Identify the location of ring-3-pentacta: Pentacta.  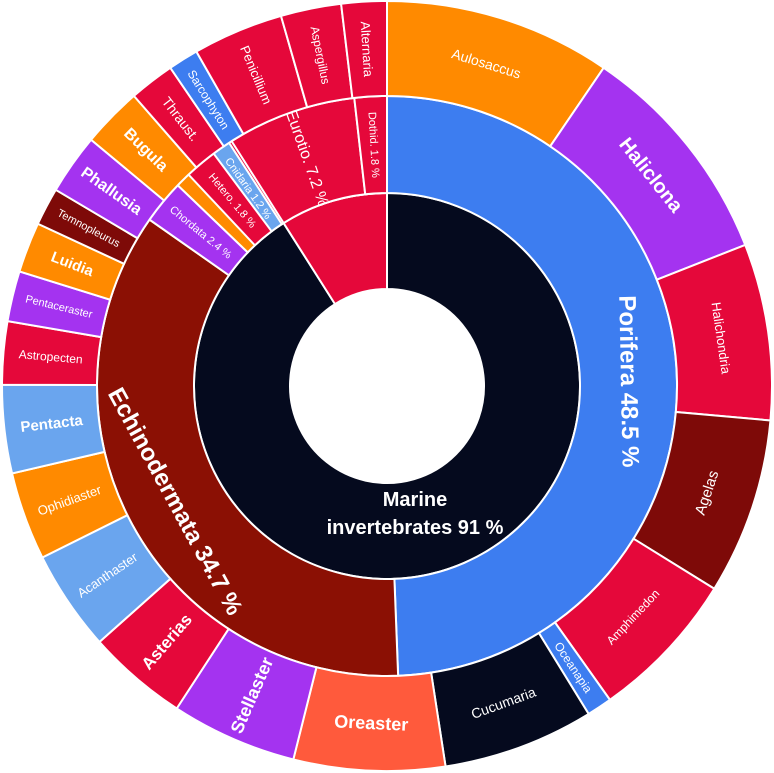
(53, 429).